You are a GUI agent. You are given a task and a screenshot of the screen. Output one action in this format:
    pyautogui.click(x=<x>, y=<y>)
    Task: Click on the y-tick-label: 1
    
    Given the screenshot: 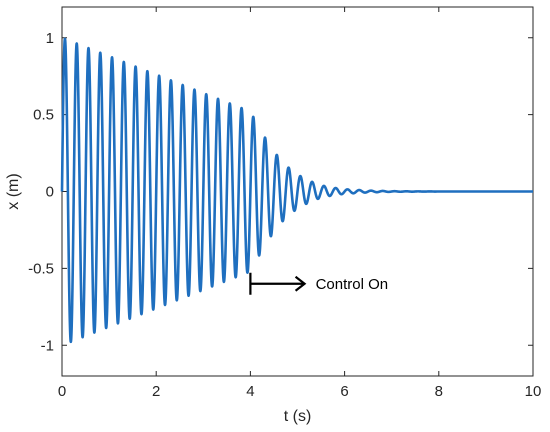 What is the action you would take?
    pyautogui.click(x=50, y=38)
    